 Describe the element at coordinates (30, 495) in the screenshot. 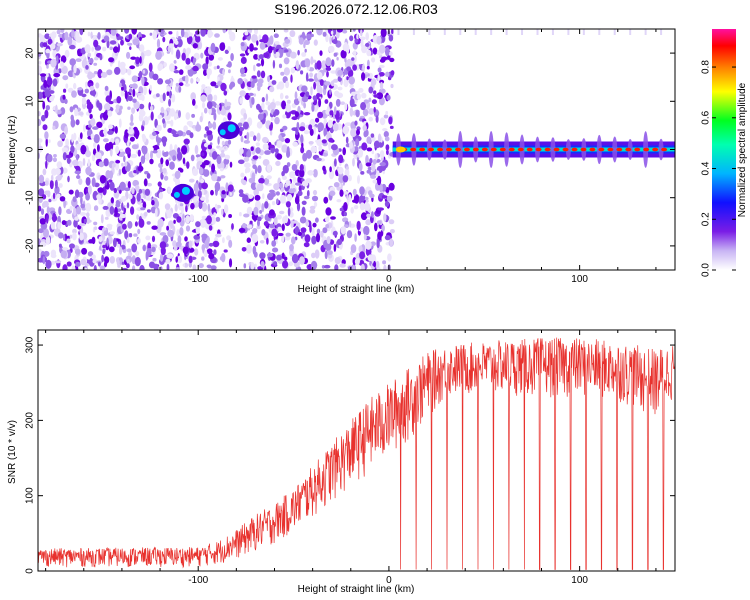

I see `y-tick-label: 100` at that location.